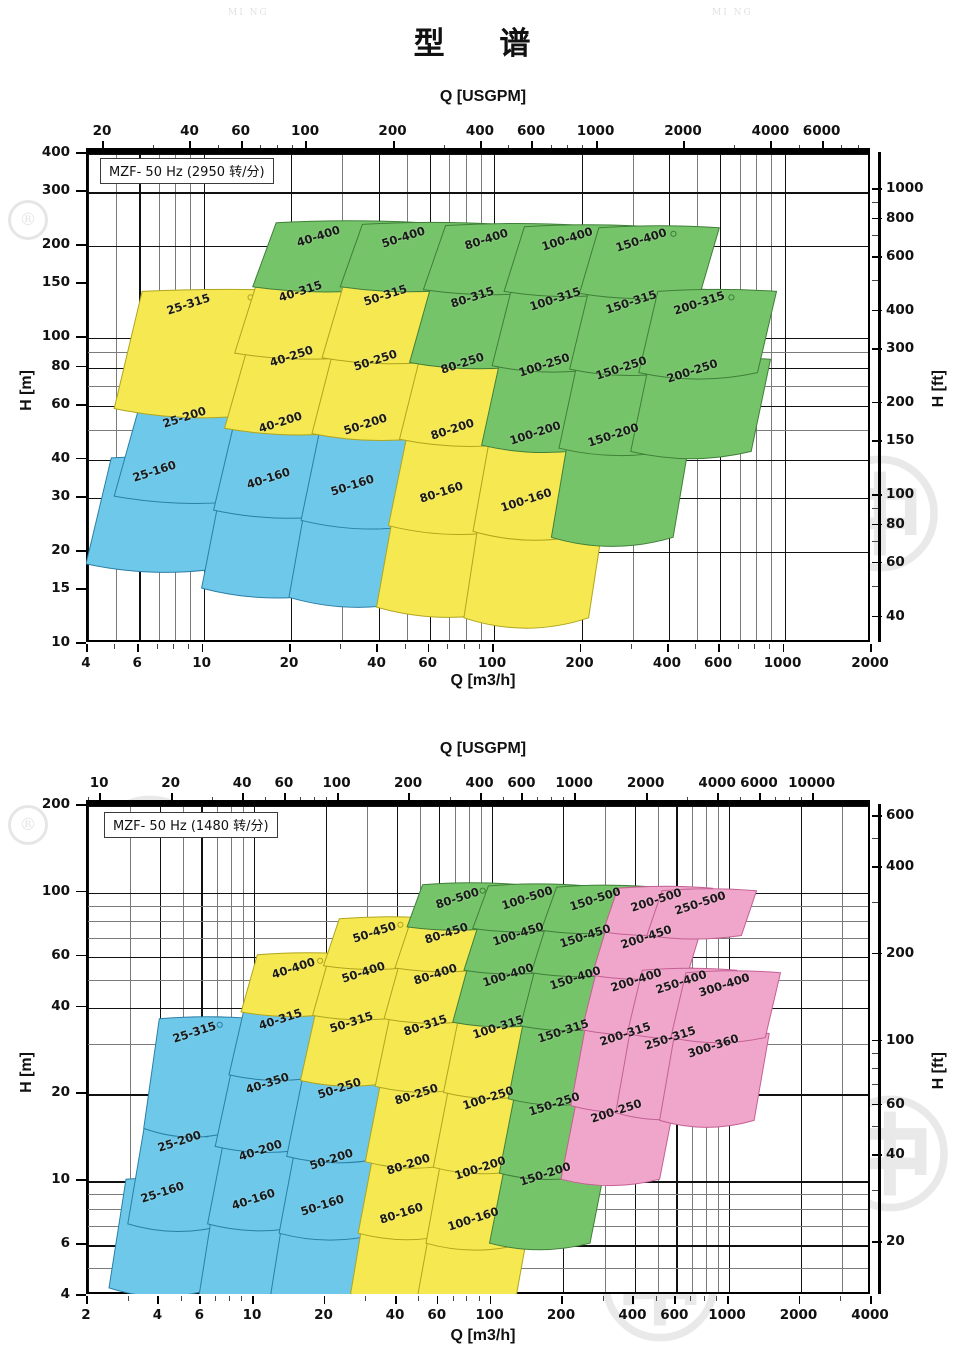 This screenshot has width=966, height=1371. Describe the element at coordinates (531, 131) in the screenshot. I see `axis-tick-label-top: 600` at that location.